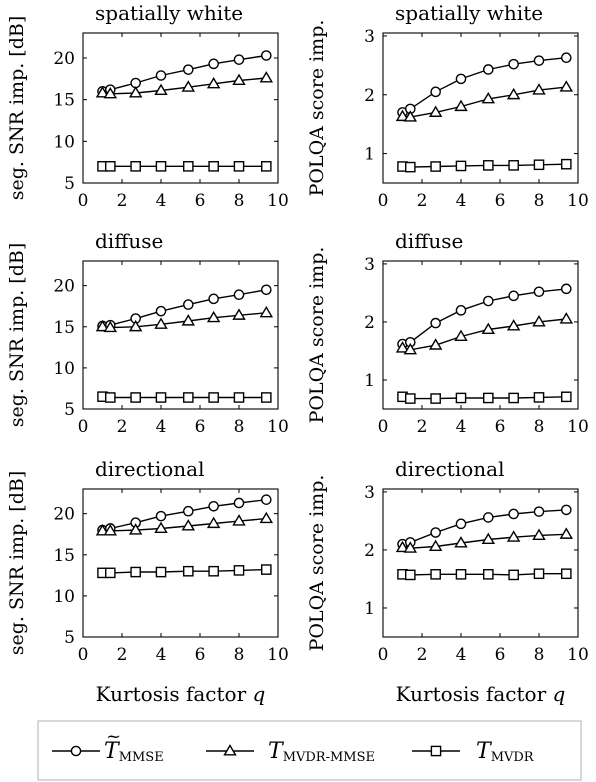  What do you see at coordinates (69, 638) in the screenshot?
I see `y-tick-label: 5` at bounding box center [69, 638].